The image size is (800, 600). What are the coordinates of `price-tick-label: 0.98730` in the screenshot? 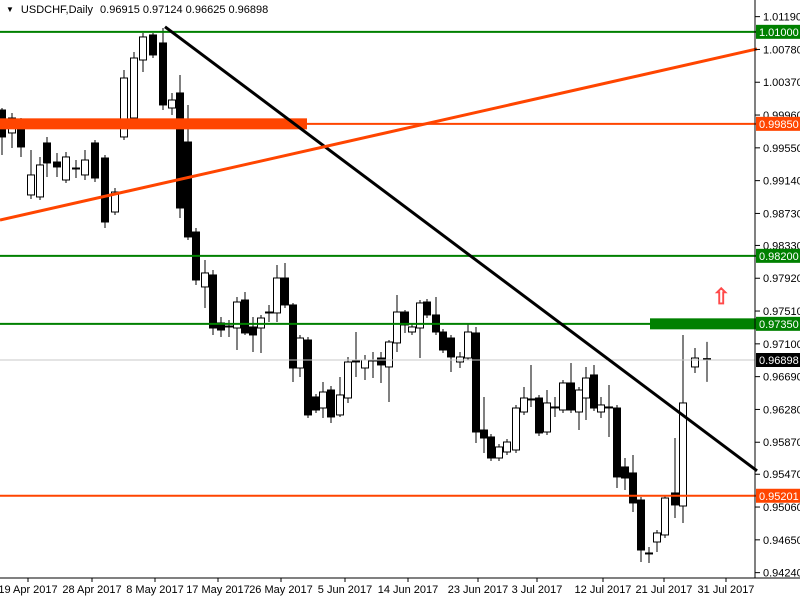 It's located at (781, 214).